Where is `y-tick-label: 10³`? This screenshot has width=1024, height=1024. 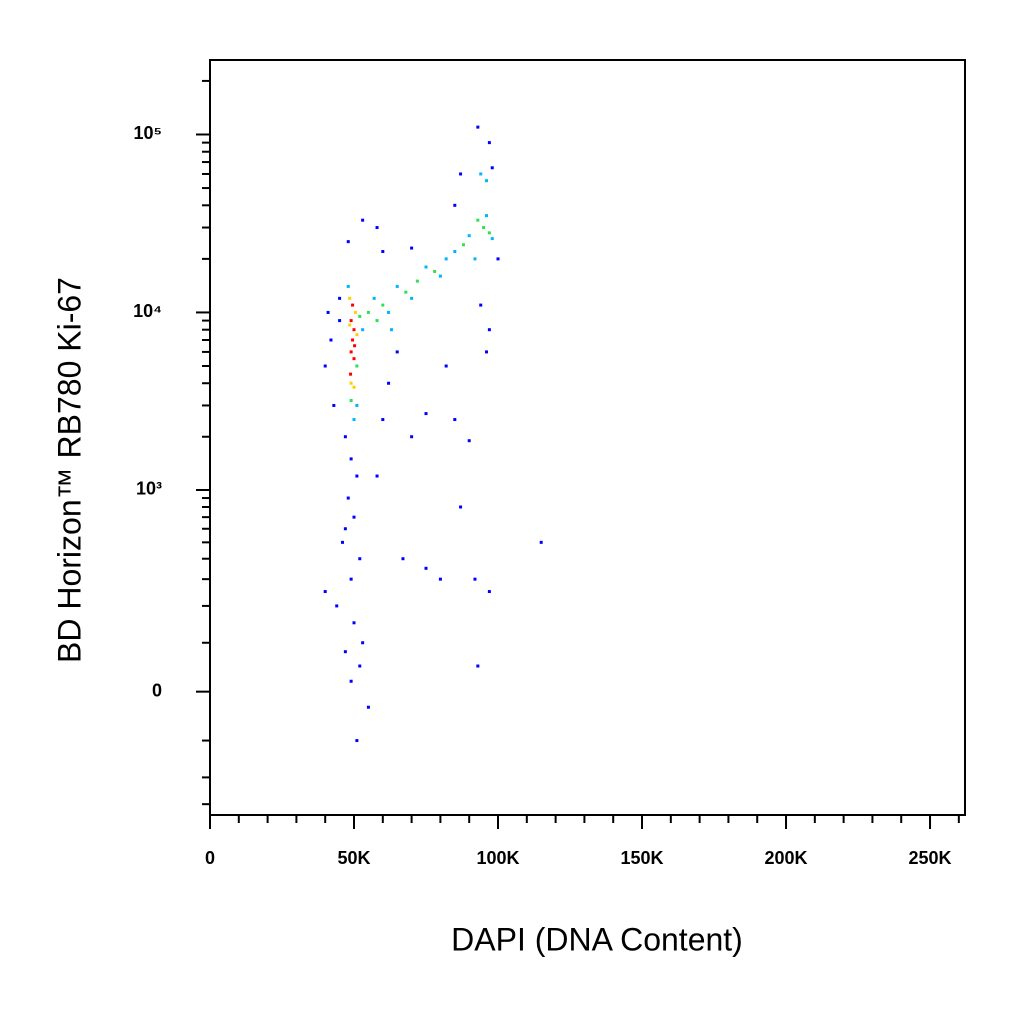 y-tick-label: 10³ is located at coordinates (149, 489).